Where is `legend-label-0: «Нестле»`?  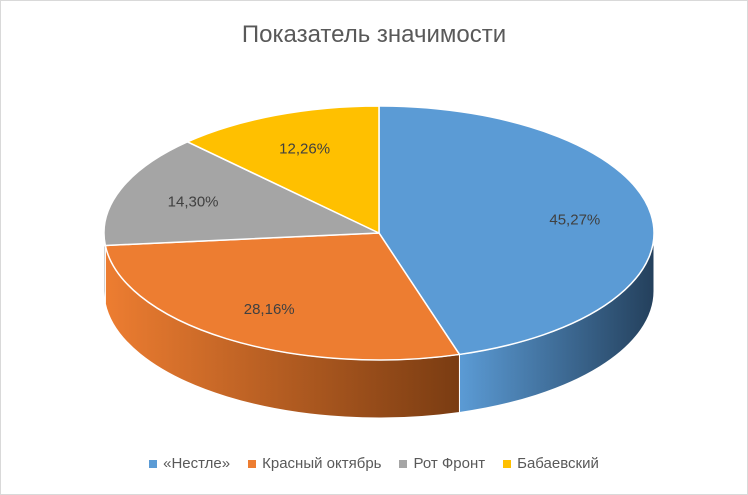
legend-label-0: «Нестле» is located at coordinates (197, 463).